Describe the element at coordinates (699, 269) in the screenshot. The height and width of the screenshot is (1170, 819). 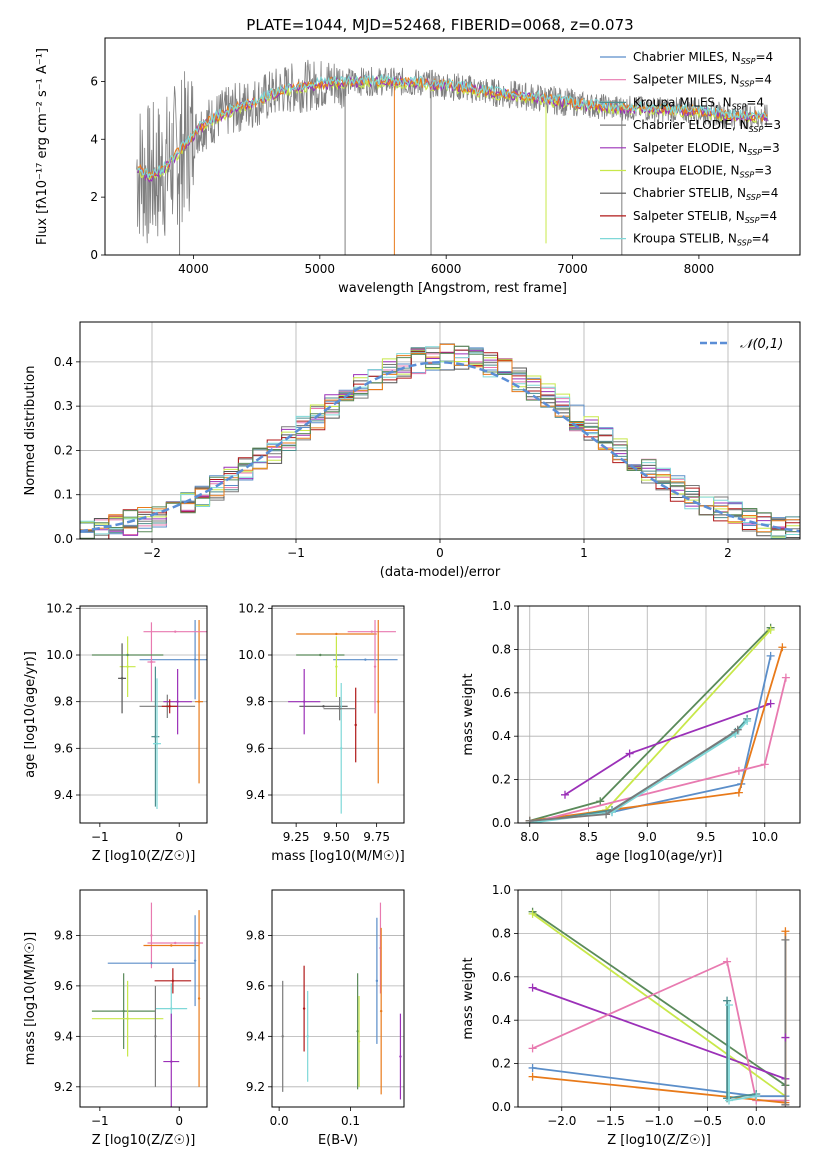
I see `x-tick-label: 8000` at that location.